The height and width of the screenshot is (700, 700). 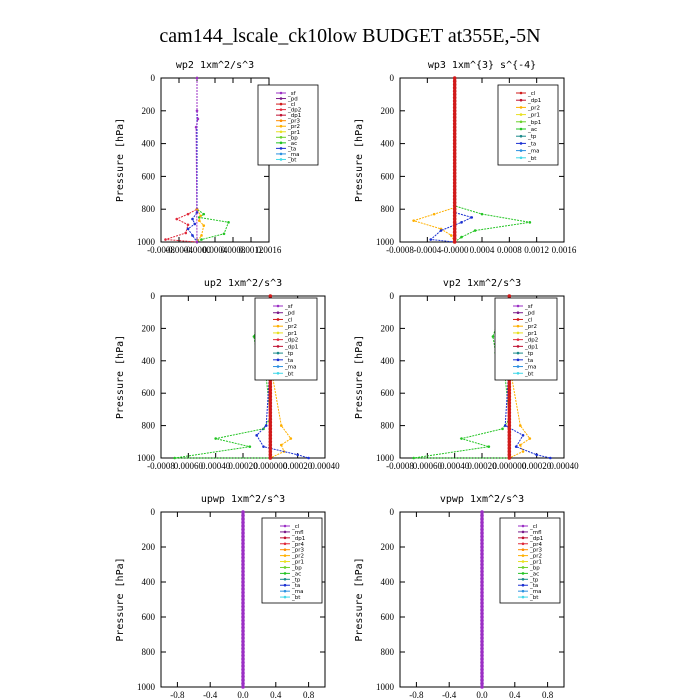 What do you see at coordinates (289, 374) in the screenshot?
I see `legend-label: _bt` at bounding box center [289, 374].